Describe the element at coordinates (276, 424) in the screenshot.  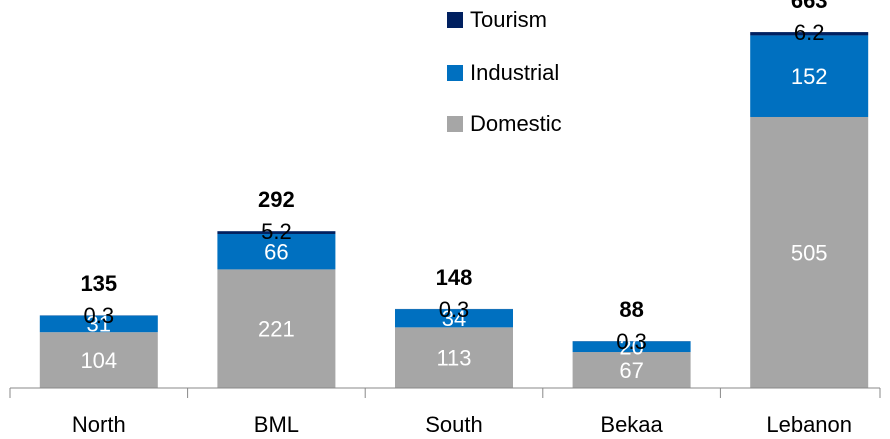
I see `x-tick-label: BML` at that location.